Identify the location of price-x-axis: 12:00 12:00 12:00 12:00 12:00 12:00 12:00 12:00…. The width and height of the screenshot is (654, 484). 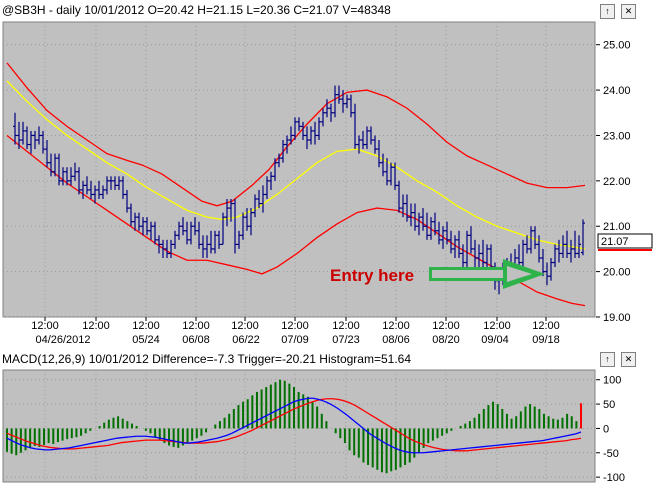
(295, 331).